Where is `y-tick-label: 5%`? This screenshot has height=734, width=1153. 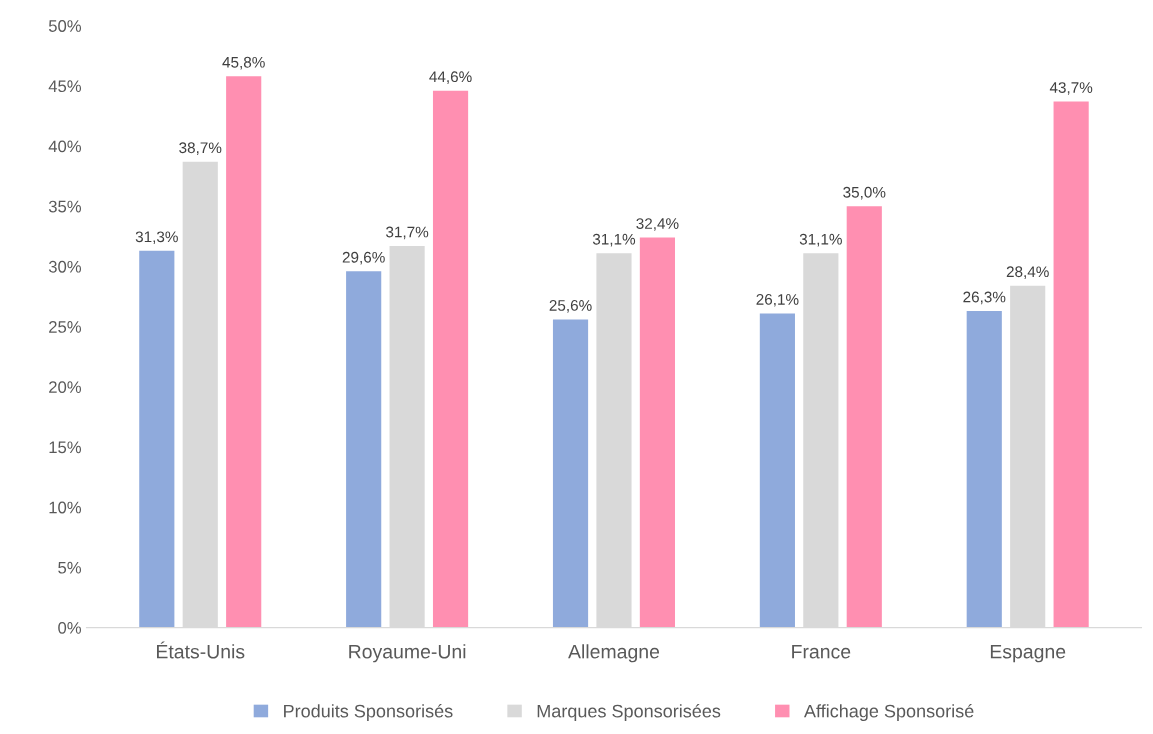
y-tick-label: 5% is located at coordinates (70, 567).